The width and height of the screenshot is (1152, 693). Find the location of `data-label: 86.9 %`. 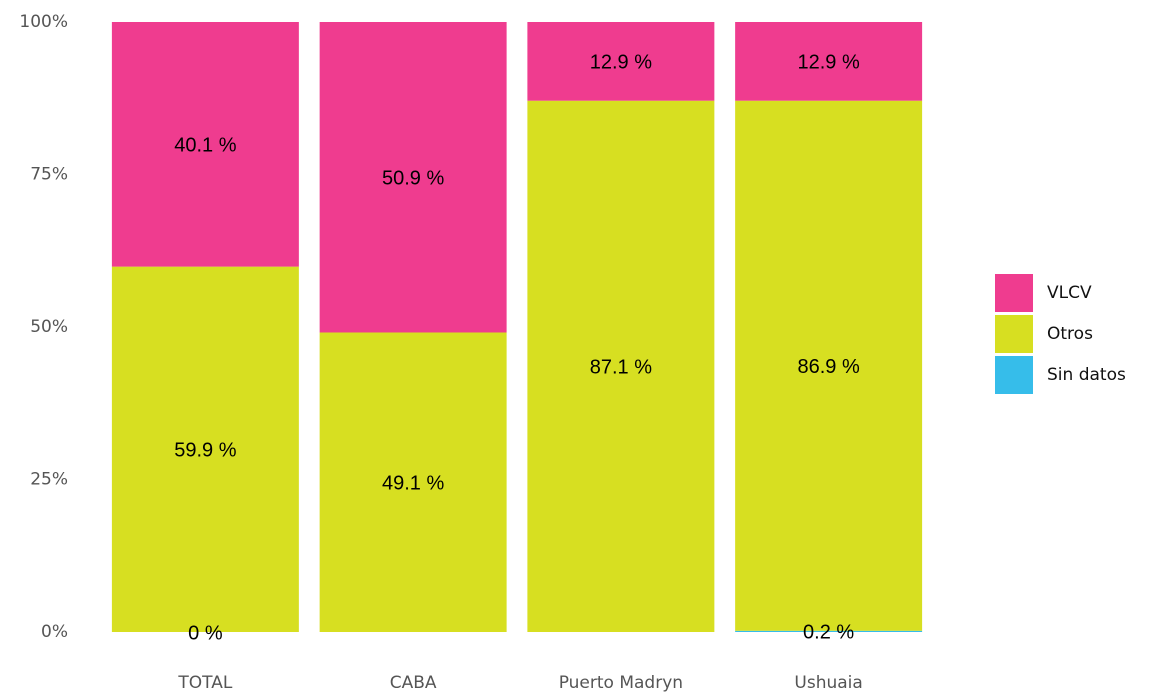

data-label: 86.9 % is located at coordinates (828, 367).